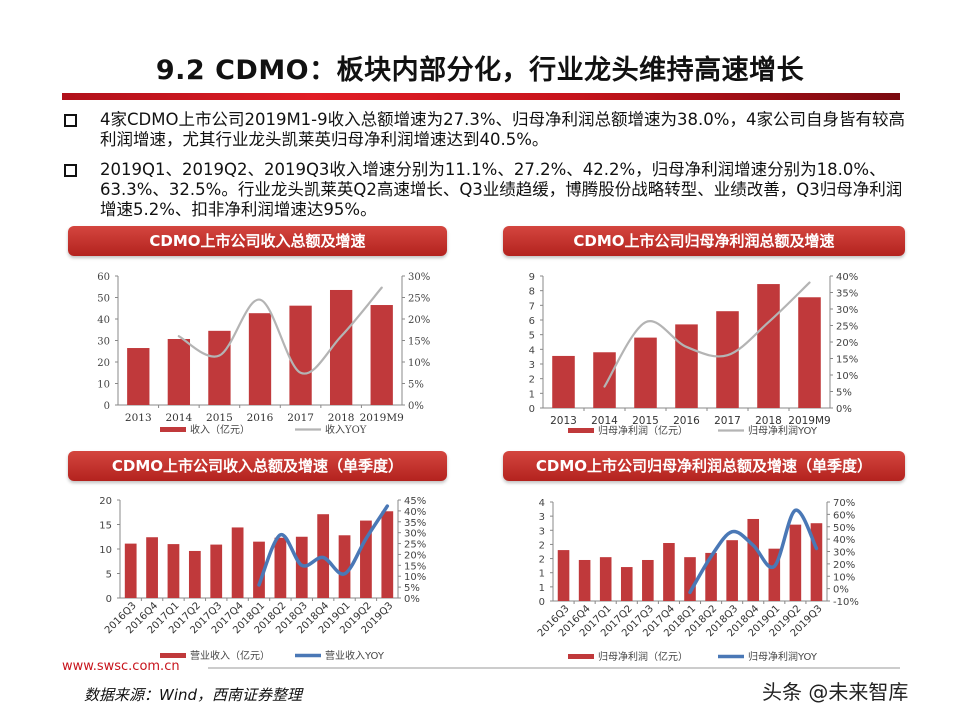 This screenshot has height=720, width=960. I want to click on watermark: 头条 @未来智库, so click(835, 692).